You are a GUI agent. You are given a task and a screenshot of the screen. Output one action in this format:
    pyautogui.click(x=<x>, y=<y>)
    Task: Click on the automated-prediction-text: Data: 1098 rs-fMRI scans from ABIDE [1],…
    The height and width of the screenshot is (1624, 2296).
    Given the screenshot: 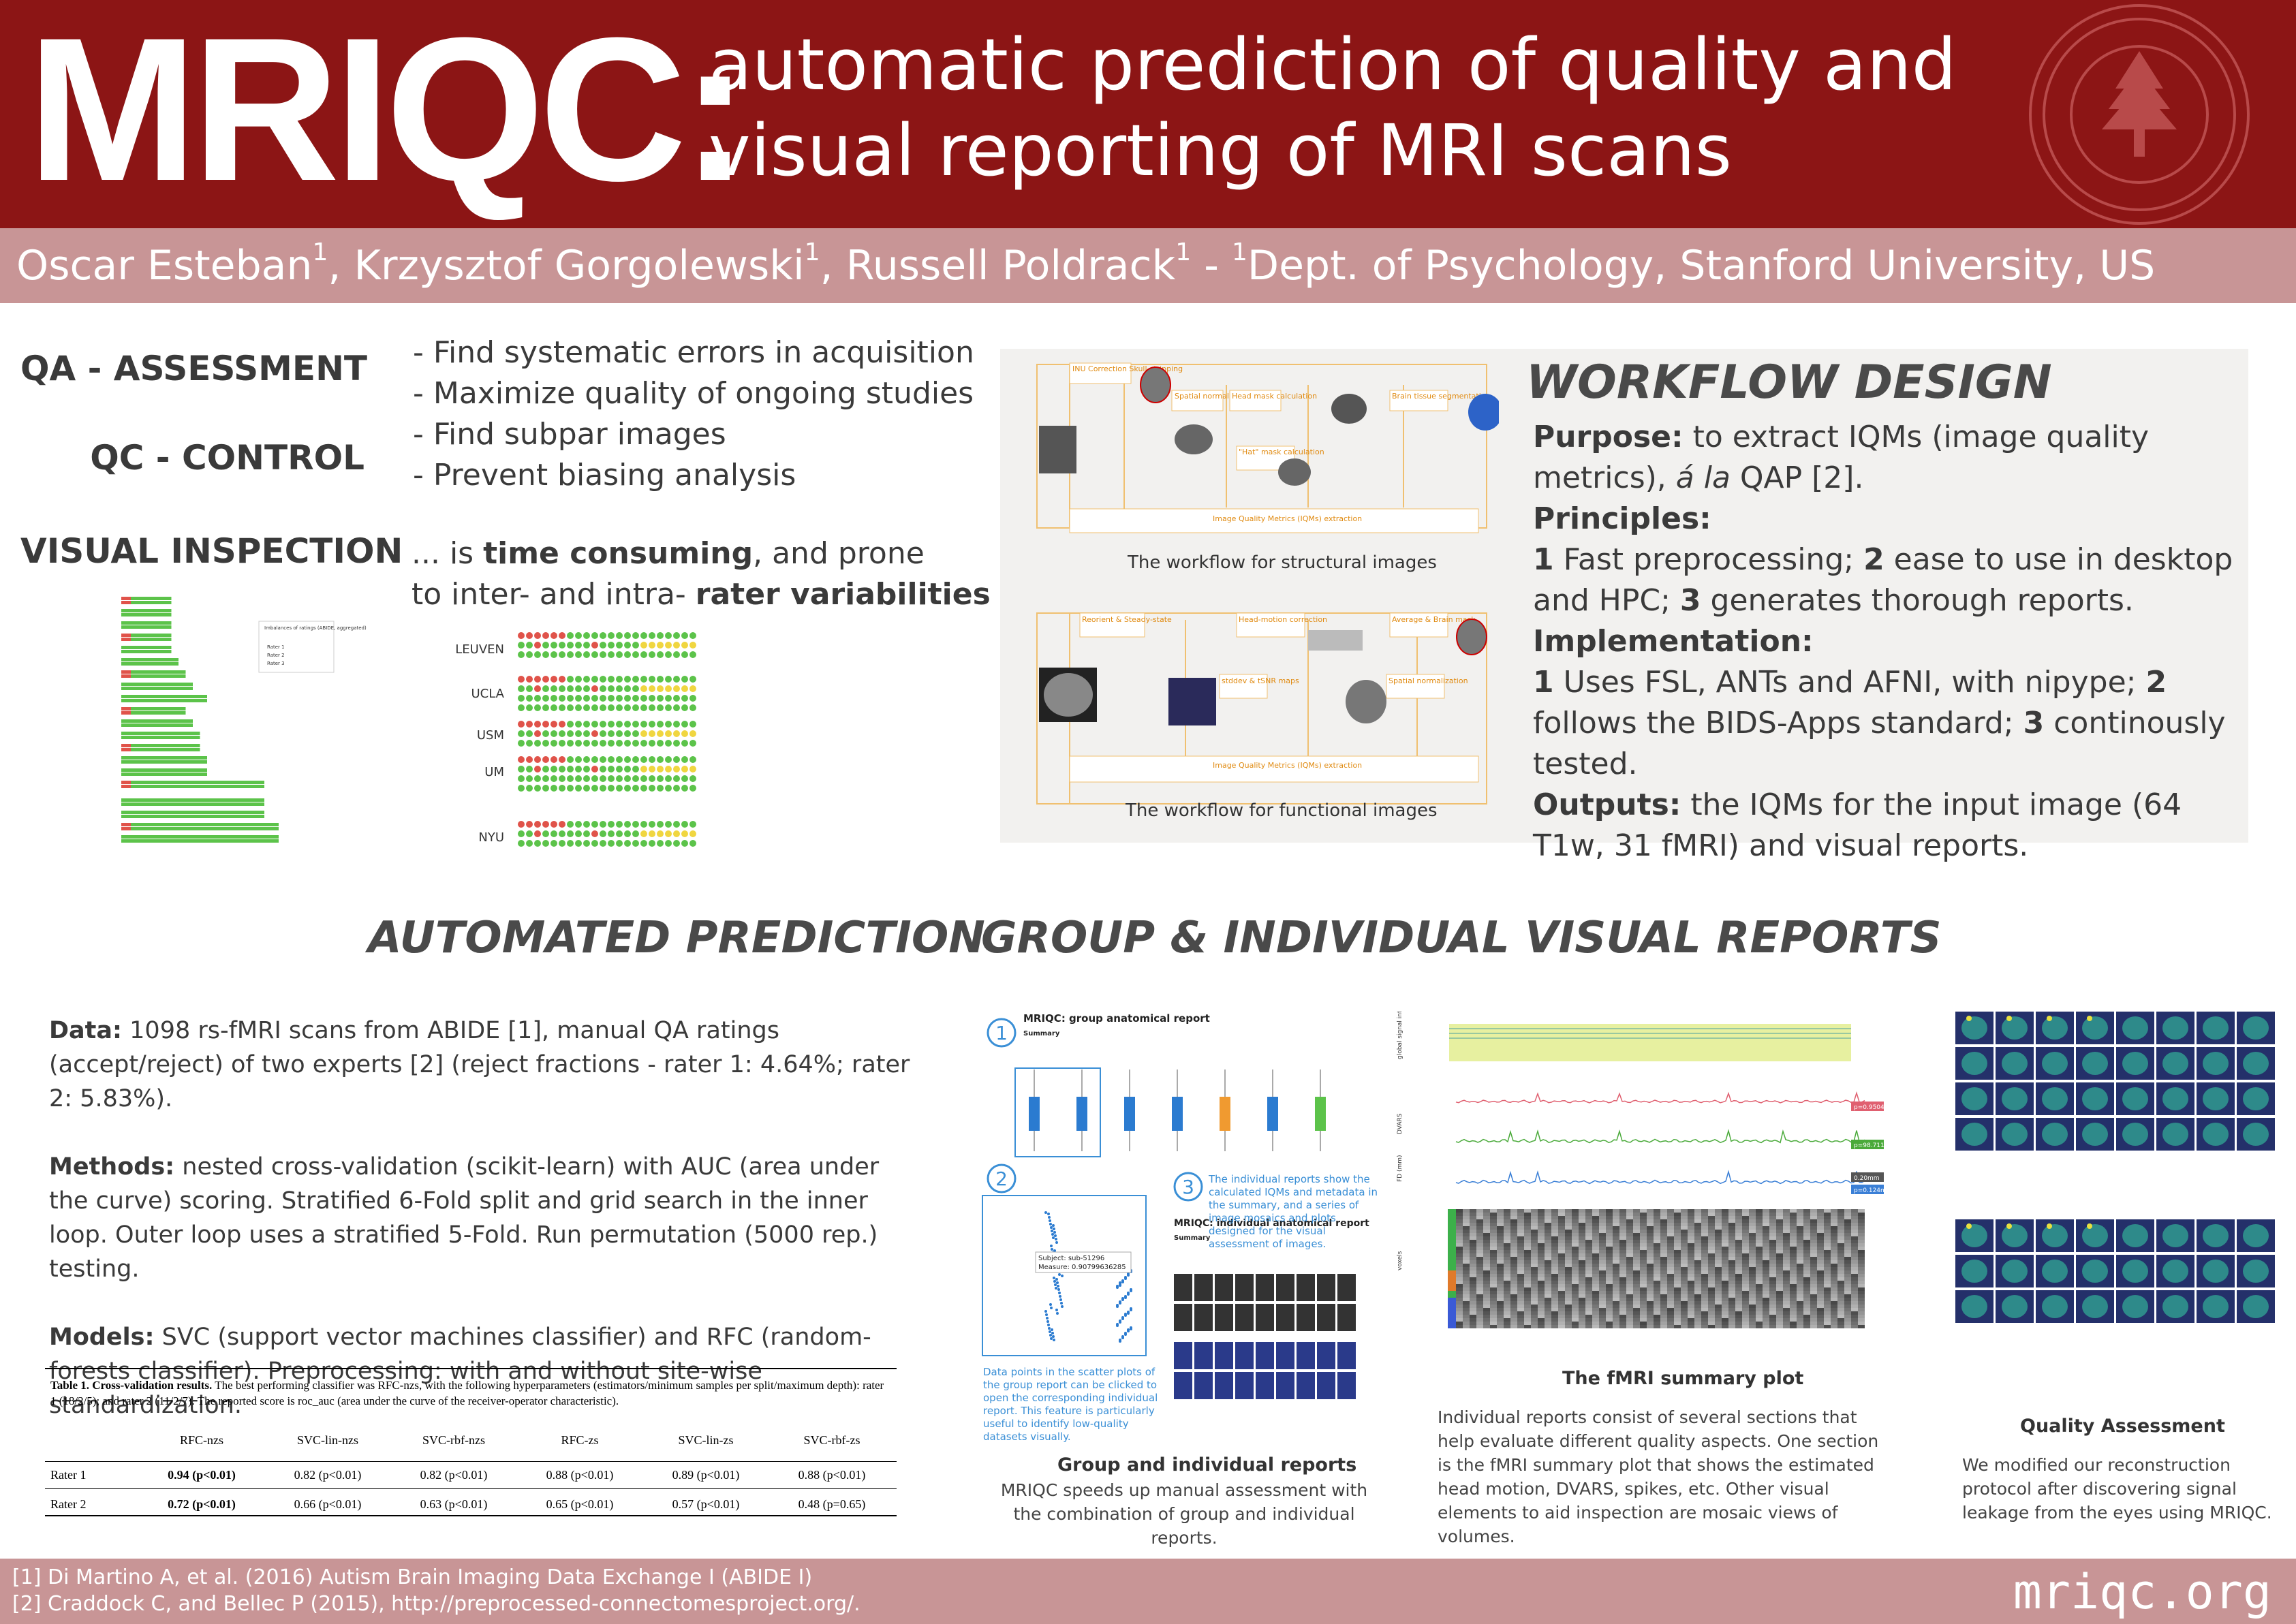 What is the action you would take?
    pyautogui.click(x=482, y=1235)
    